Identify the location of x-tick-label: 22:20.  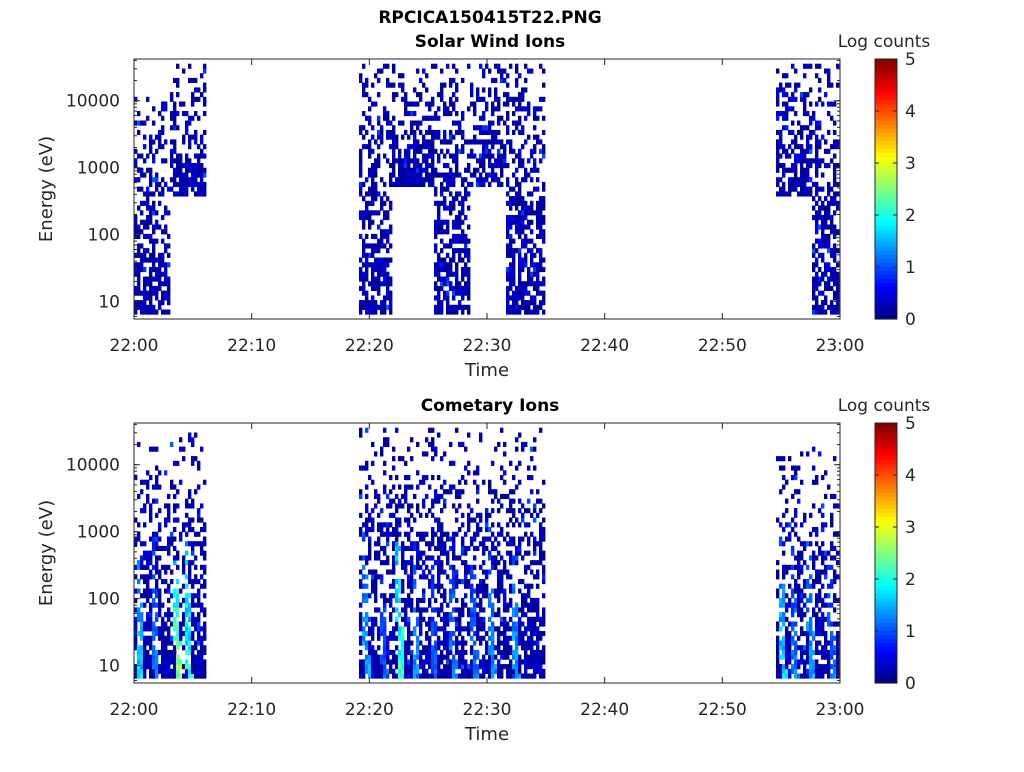
(369, 346).